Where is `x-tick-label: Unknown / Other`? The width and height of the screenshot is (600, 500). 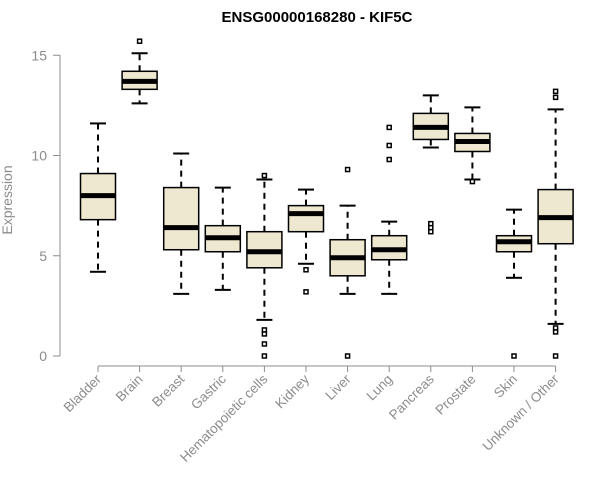
x-tick-label: Unknown / Other is located at coordinates (520, 412).